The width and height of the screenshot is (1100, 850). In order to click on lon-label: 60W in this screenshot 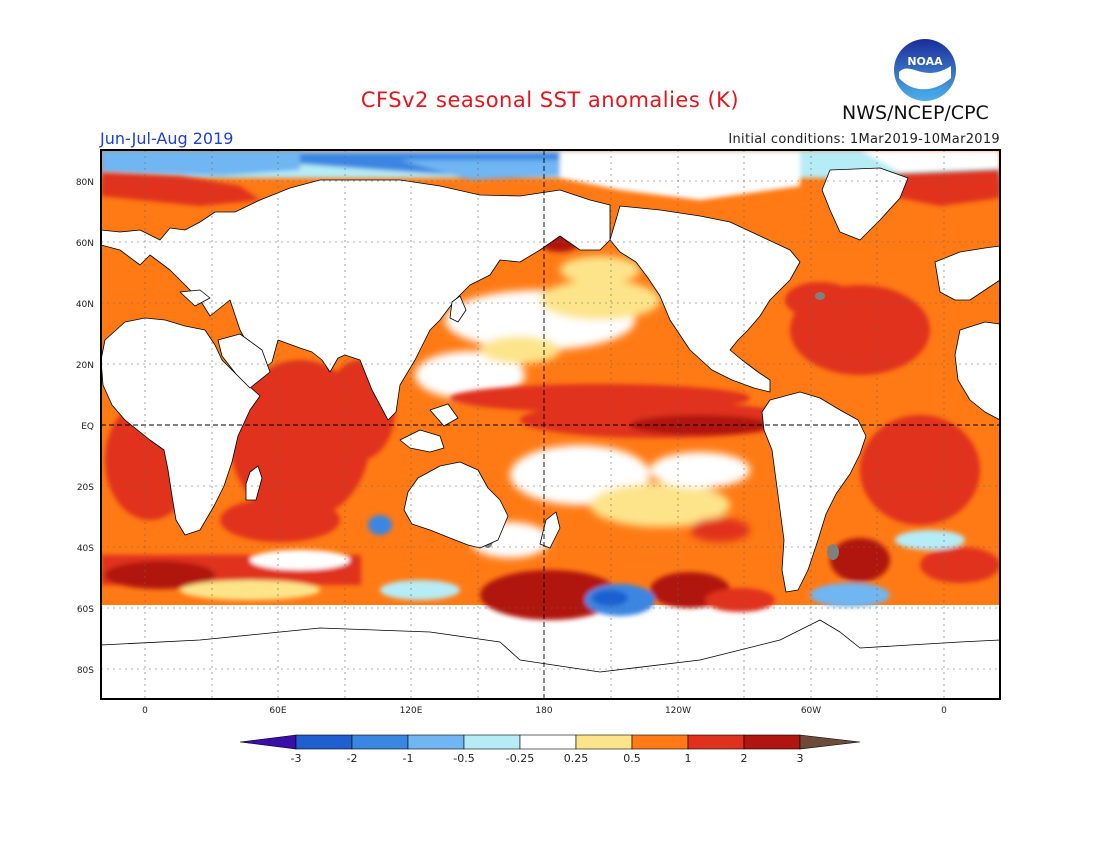, I will do `click(811, 711)`.